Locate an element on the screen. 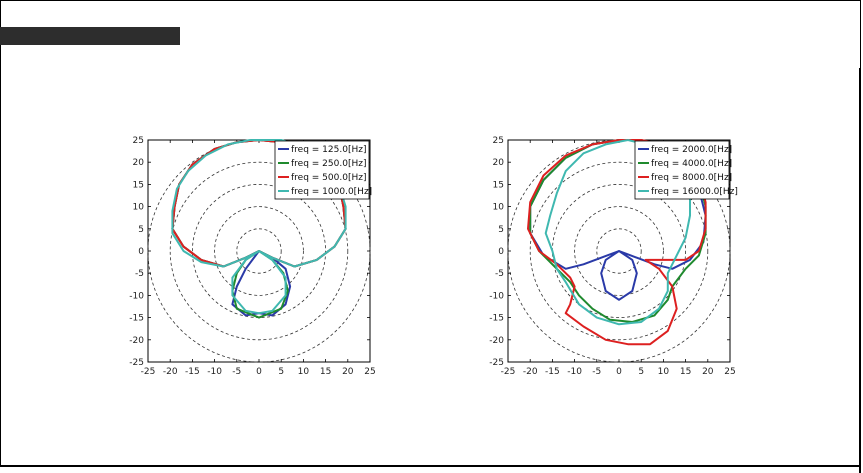 This screenshot has width=863, height=473. legend-label-4: freq = 16000.0[Hz] is located at coordinates (694, 192).